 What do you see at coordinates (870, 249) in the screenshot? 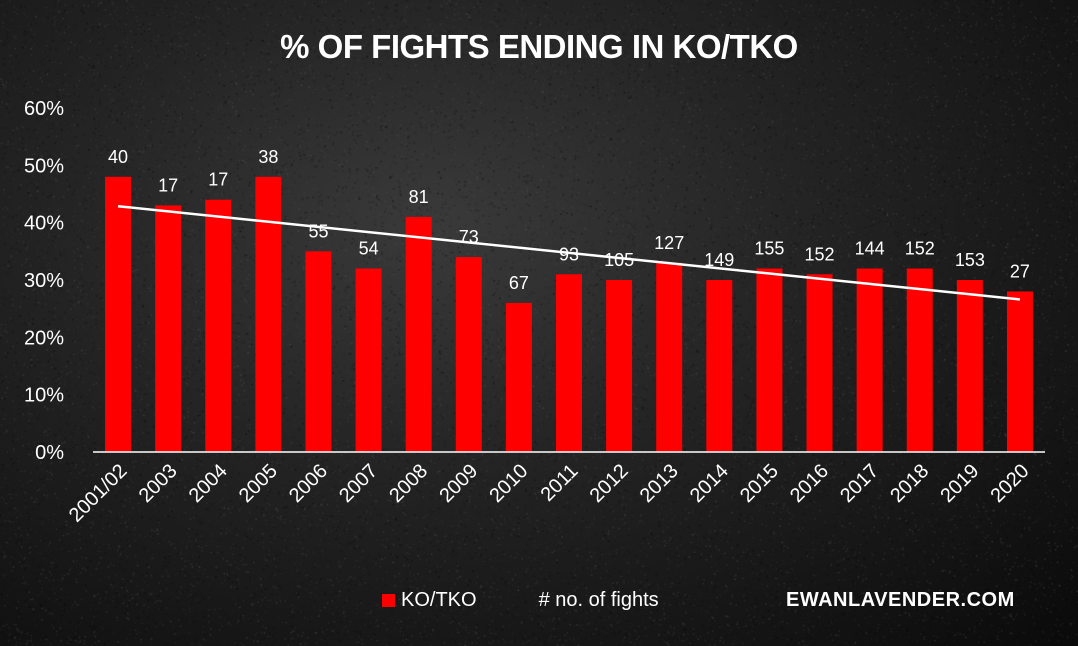
I see `data-label: 144` at bounding box center [870, 249].